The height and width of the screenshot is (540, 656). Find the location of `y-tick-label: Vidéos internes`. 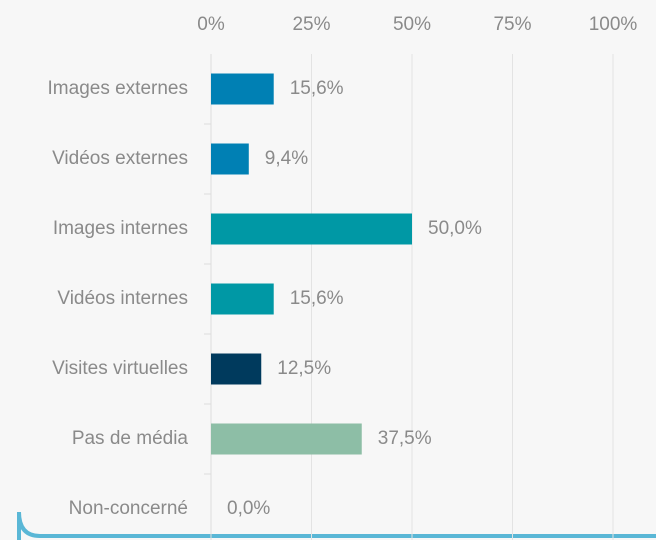

y-tick-label: Vidéos internes is located at coordinates (122, 298).